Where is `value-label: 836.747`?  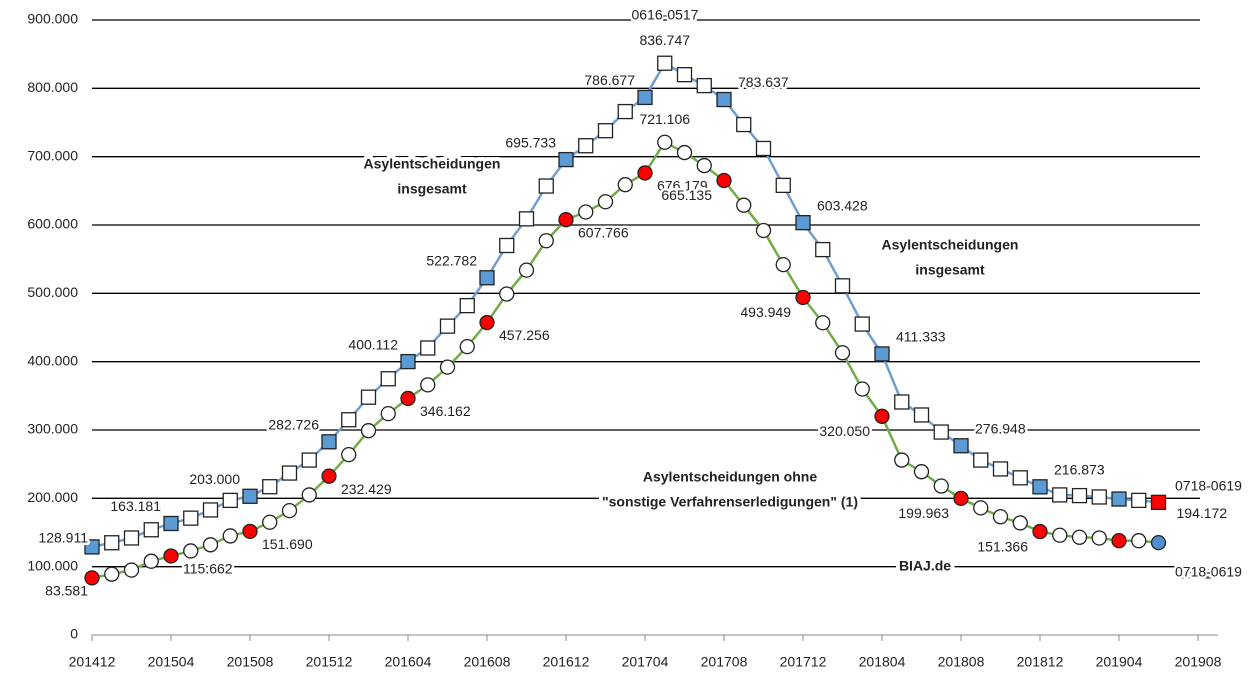
value-label: 836.747 is located at coordinates (664, 40).